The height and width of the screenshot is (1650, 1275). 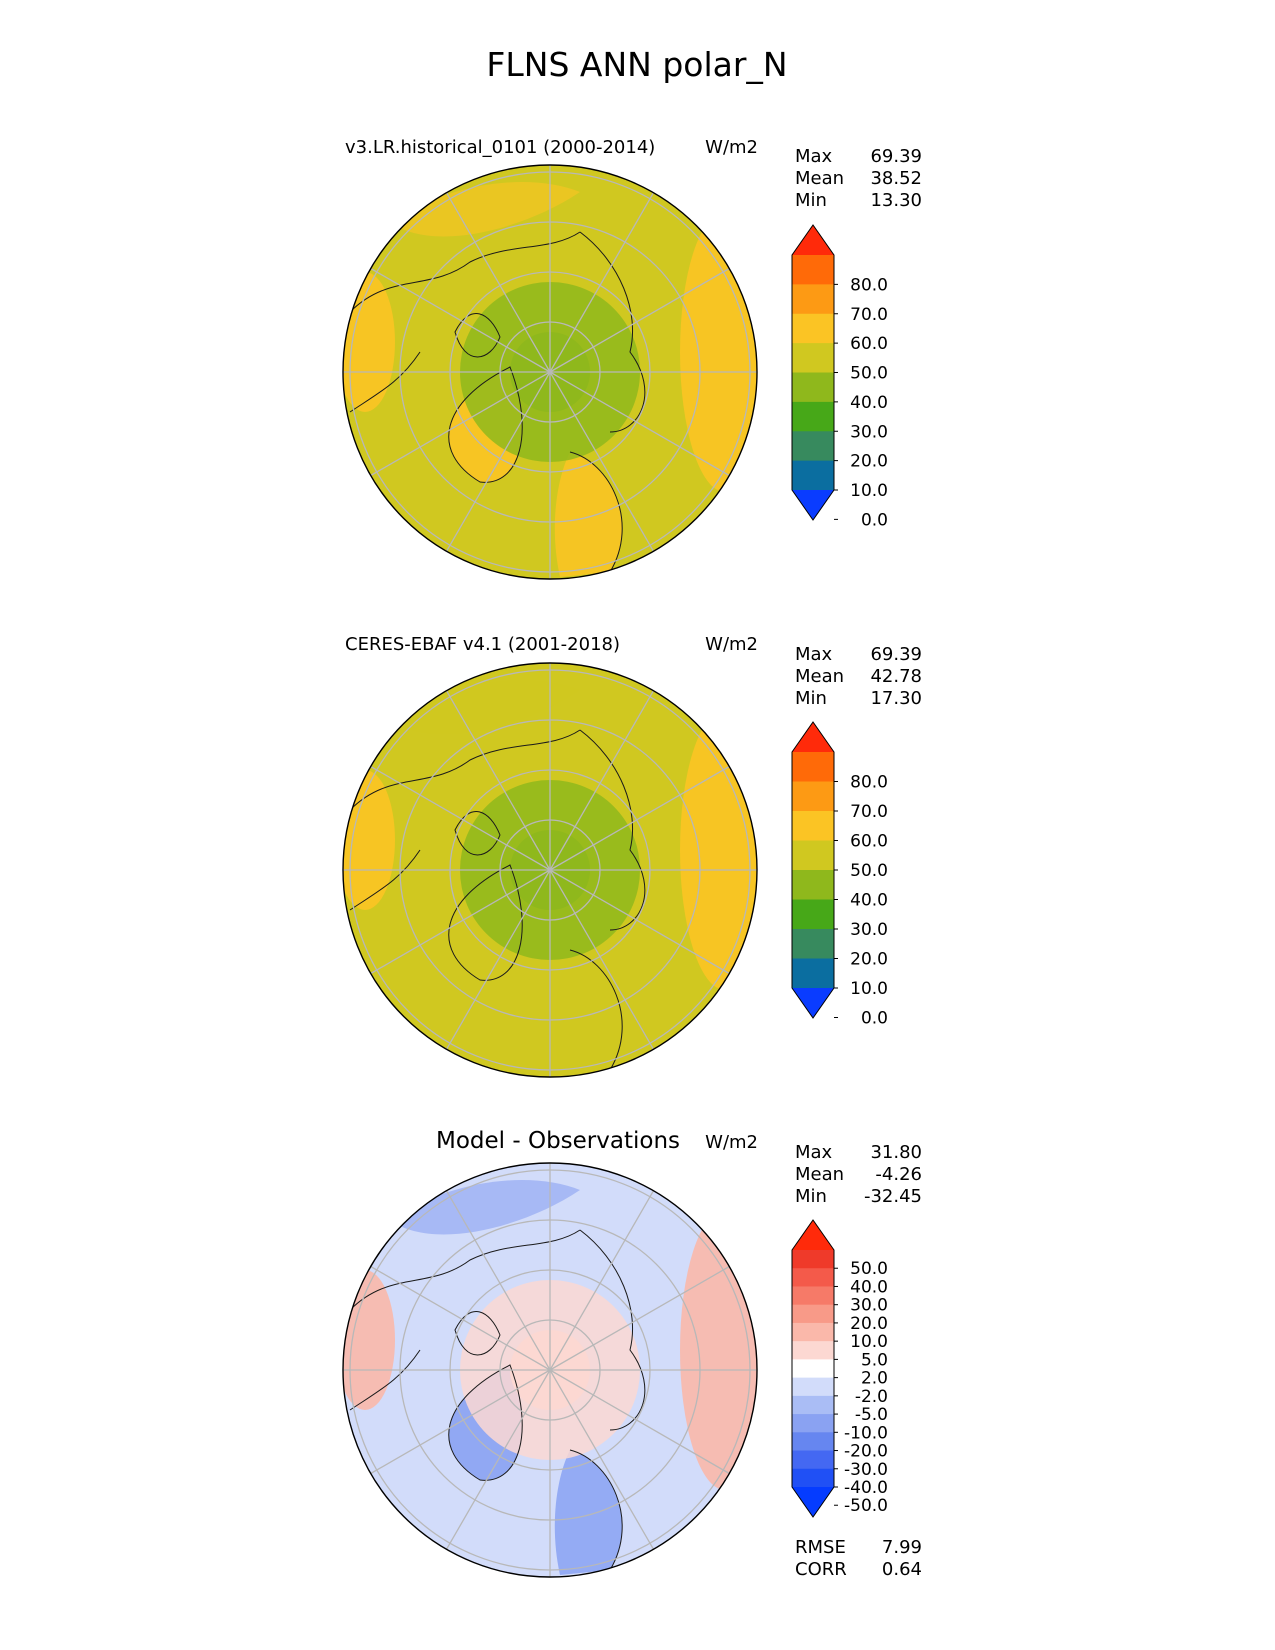 What do you see at coordinates (866, 1452) in the screenshot?
I see `colorbar-tick-label: -20.0` at bounding box center [866, 1452].